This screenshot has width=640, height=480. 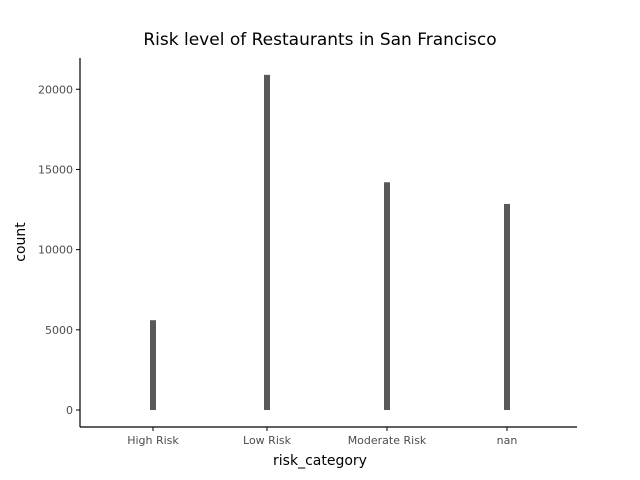 What do you see at coordinates (320, 461) in the screenshot?
I see `x-axis-title: risk_category` at bounding box center [320, 461].